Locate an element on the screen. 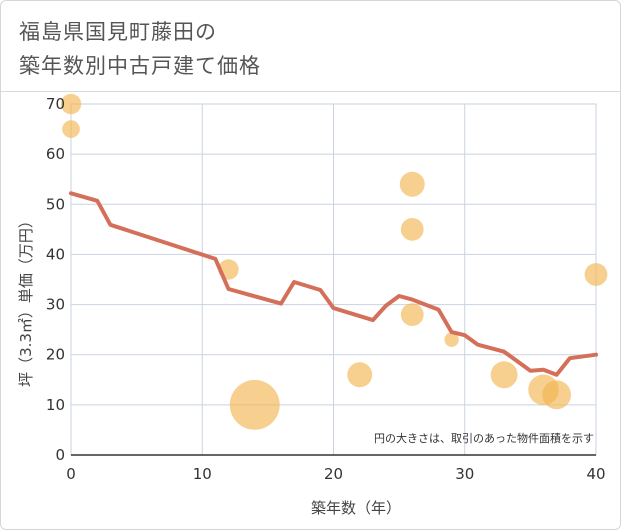  x-tick-label: 20 is located at coordinates (333, 474).